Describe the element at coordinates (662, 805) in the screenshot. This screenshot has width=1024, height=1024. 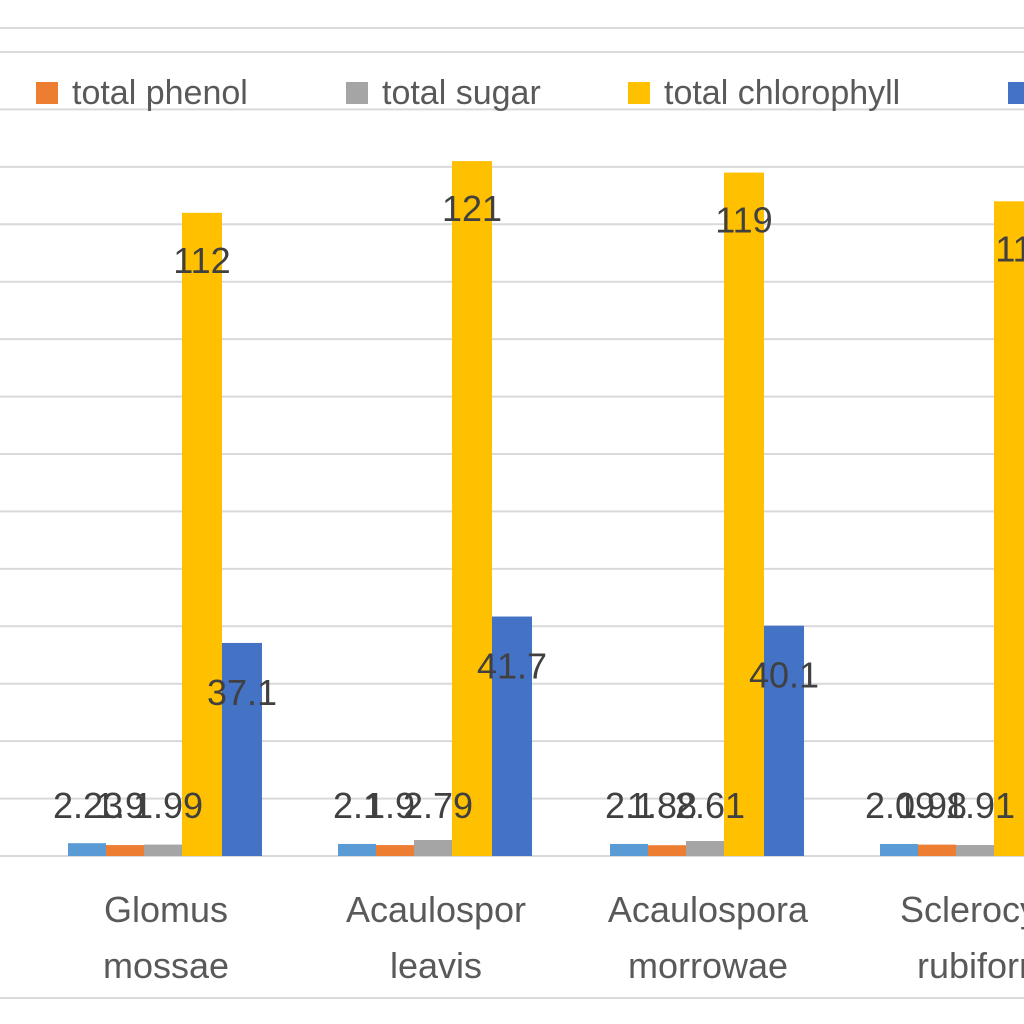
I see `data-label: 1.88` at that location.